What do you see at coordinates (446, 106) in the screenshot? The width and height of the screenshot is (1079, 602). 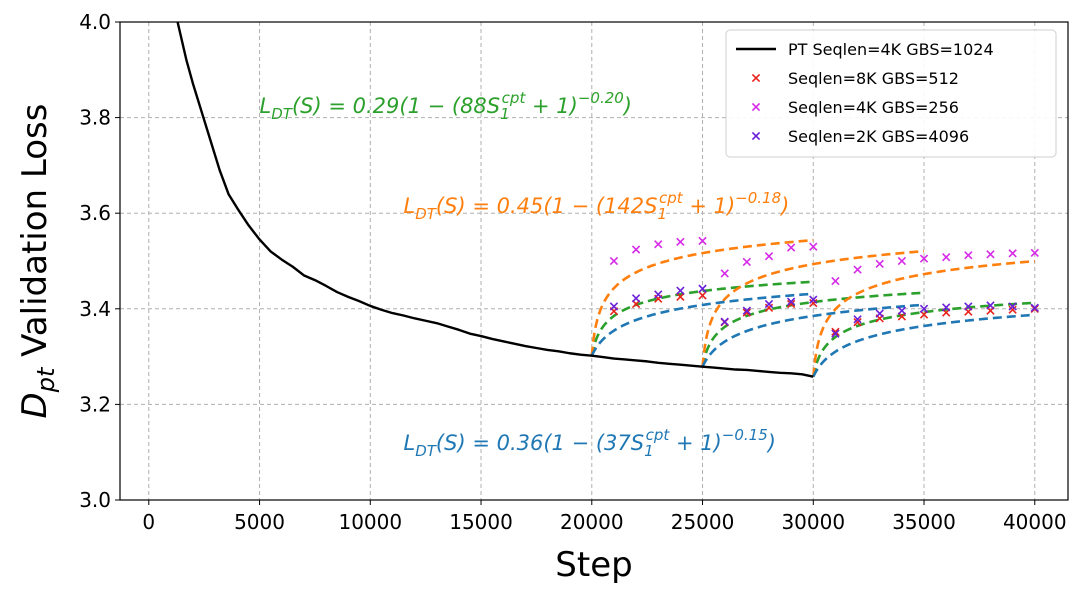 I see `fit-annotation-green: LDT(S) = 0.29(1 − (88S1cpt + 1)−0.20)` at bounding box center [446, 106].